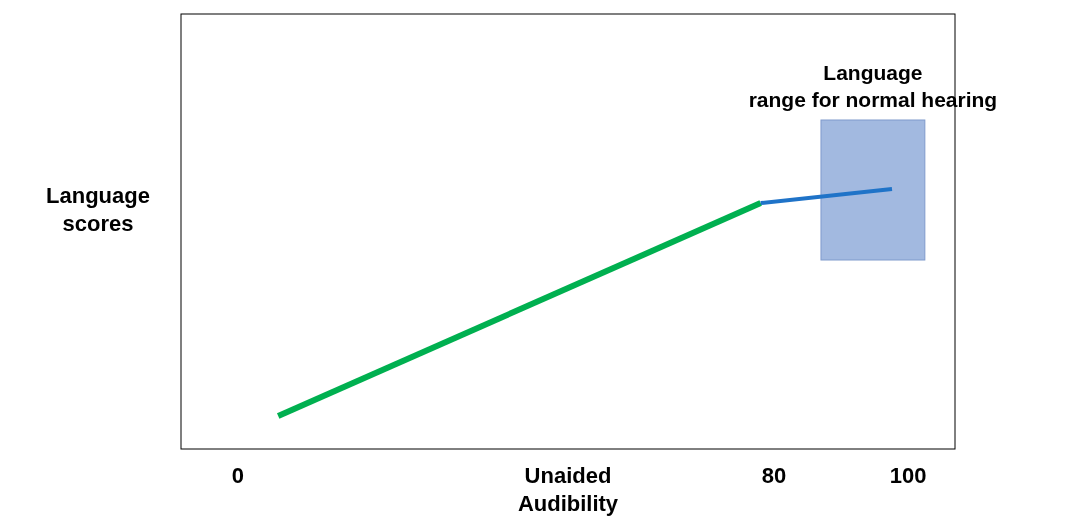  Describe the element at coordinates (908, 475) in the screenshot. I see `x-tick-label: 100` at that location.